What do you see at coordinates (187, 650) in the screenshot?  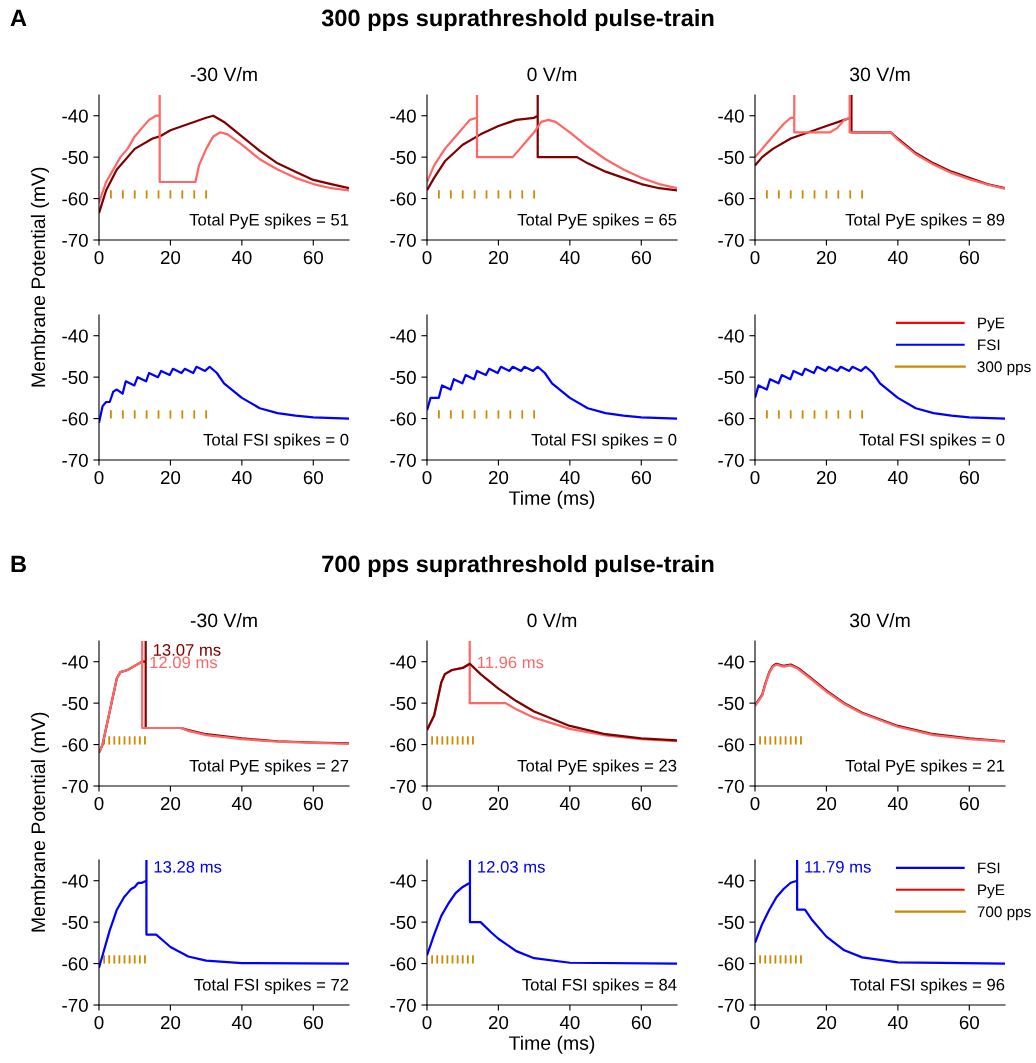 I see `annotation: 13.07 ms` at bounding box center [187, 650].